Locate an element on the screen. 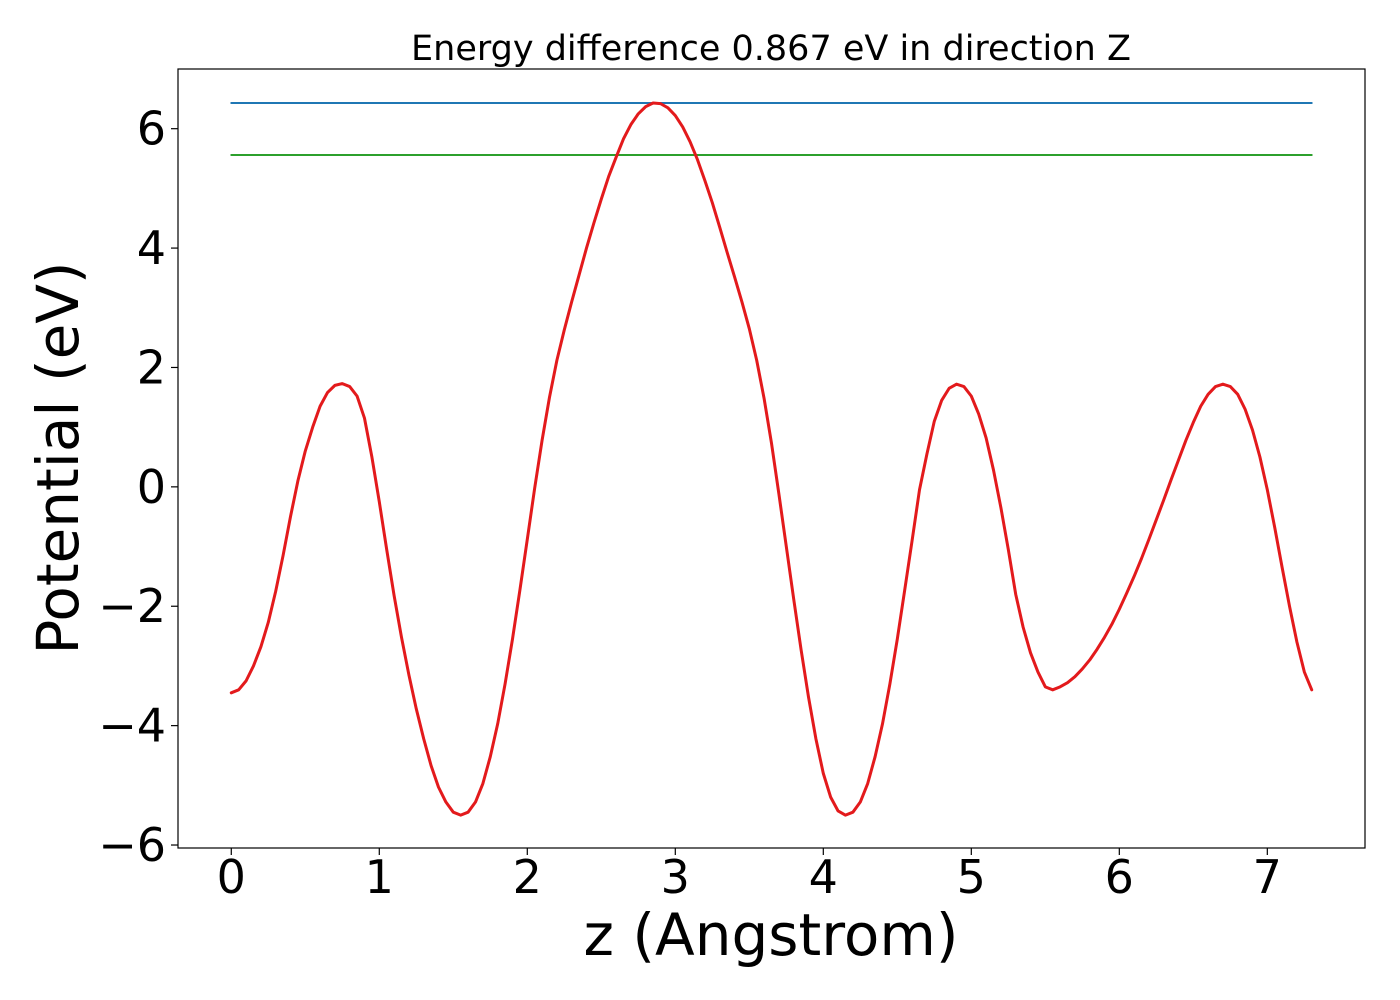 Image resolution: width=1400 pixels, height=1000 pixels. x-tick-label-3: 3 is located at coordinates (675, 877).